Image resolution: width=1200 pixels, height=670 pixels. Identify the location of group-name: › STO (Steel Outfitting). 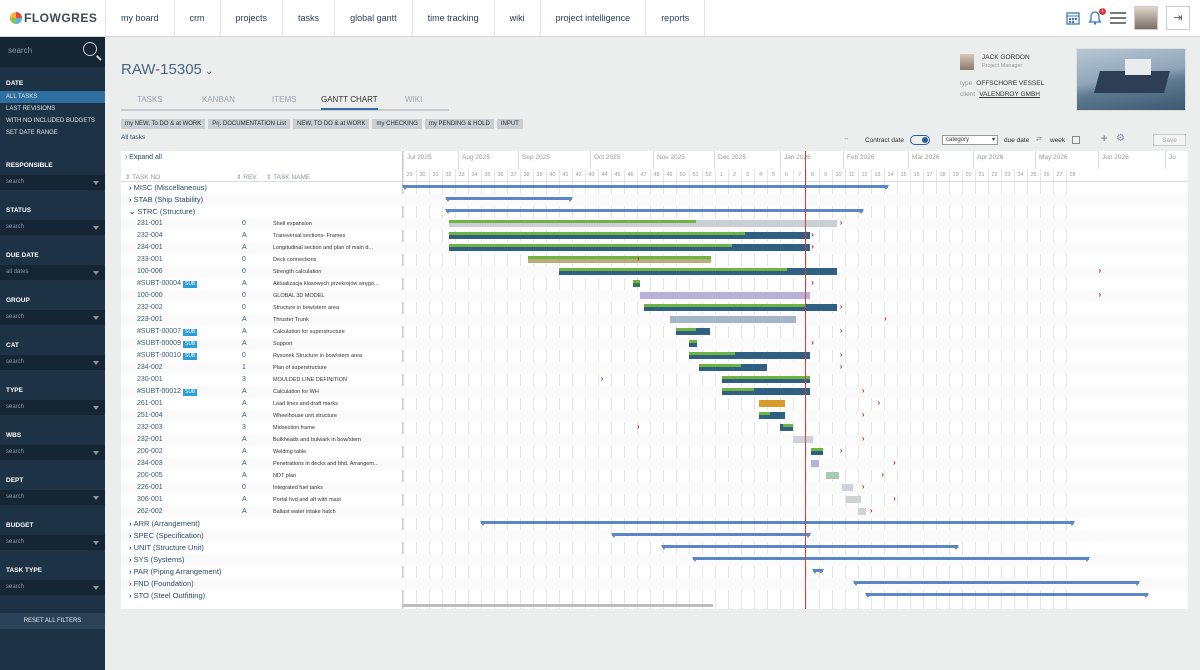
(167, 595).